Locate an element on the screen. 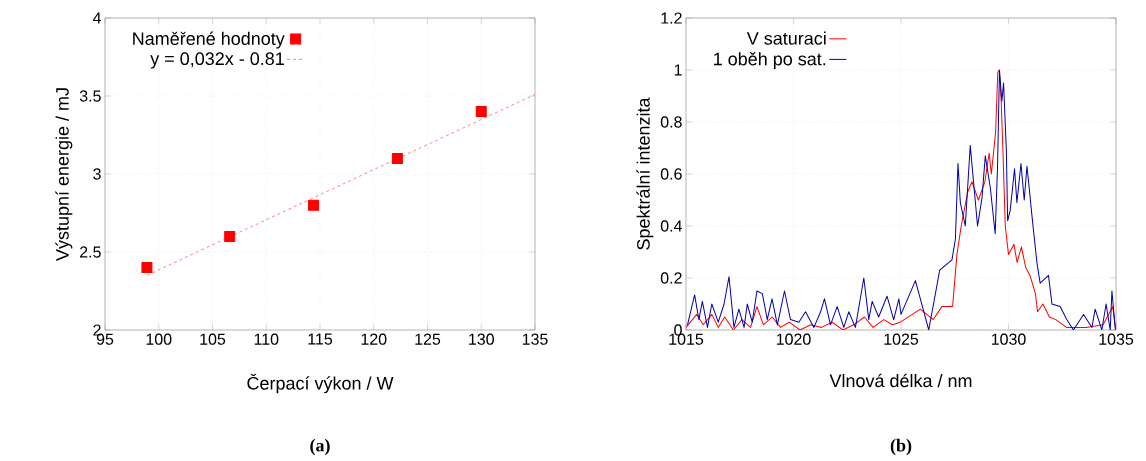 Image resolution: width=1146 pixels, height=461 pixels. x-tick-label: 1035 is located at coordinates (1116, 339).